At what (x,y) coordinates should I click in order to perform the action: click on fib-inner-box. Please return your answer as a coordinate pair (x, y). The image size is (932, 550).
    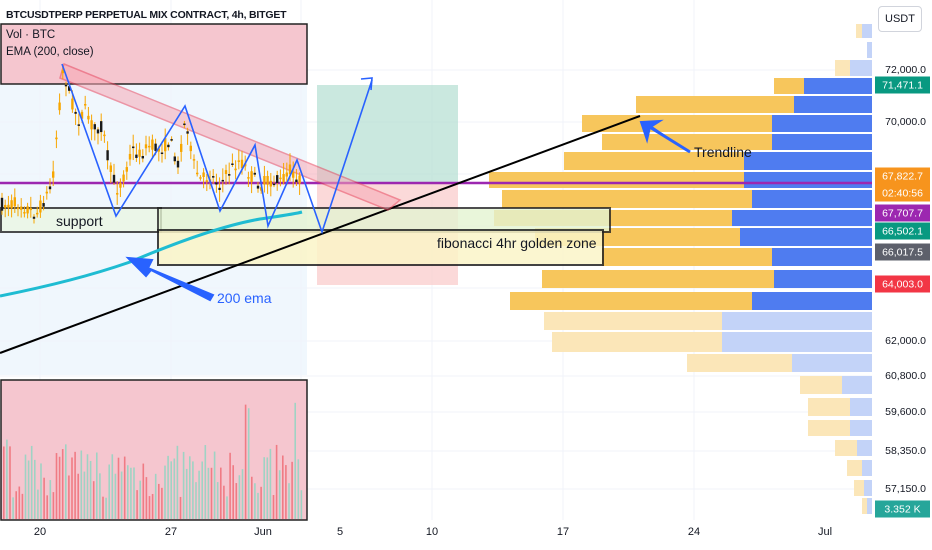
    Looking at the image, I should click on (384, 220).